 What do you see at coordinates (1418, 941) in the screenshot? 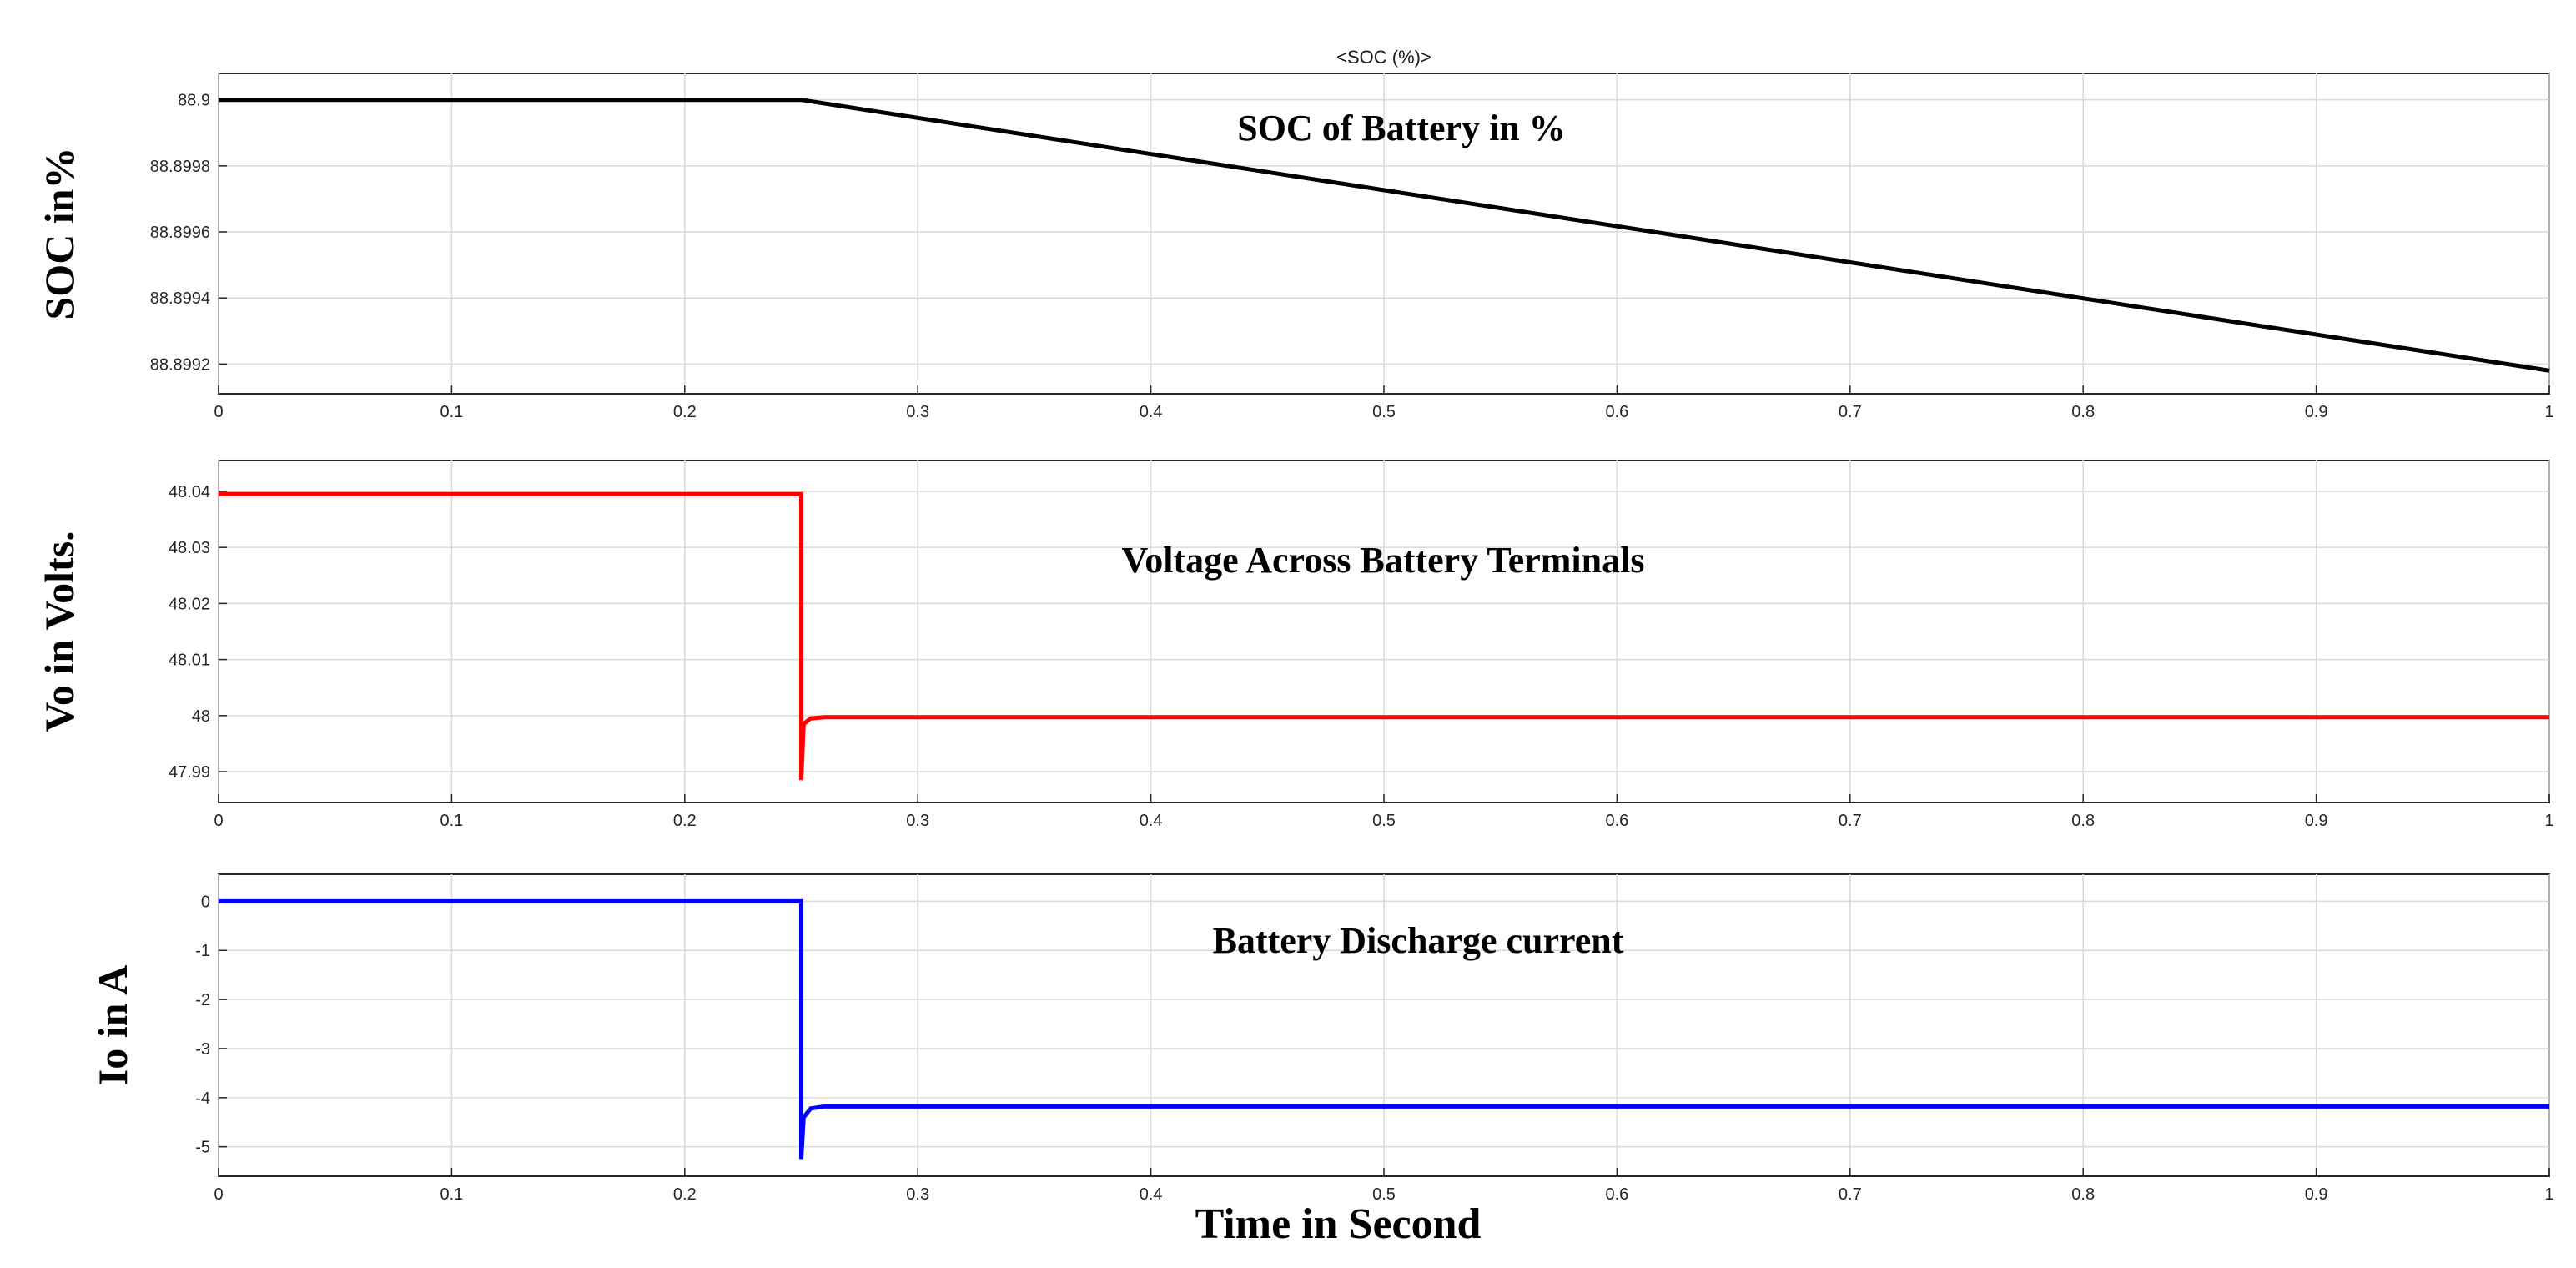
I see `chart-annotation: Battery Discharge current` at bounding box center [1418, 941].